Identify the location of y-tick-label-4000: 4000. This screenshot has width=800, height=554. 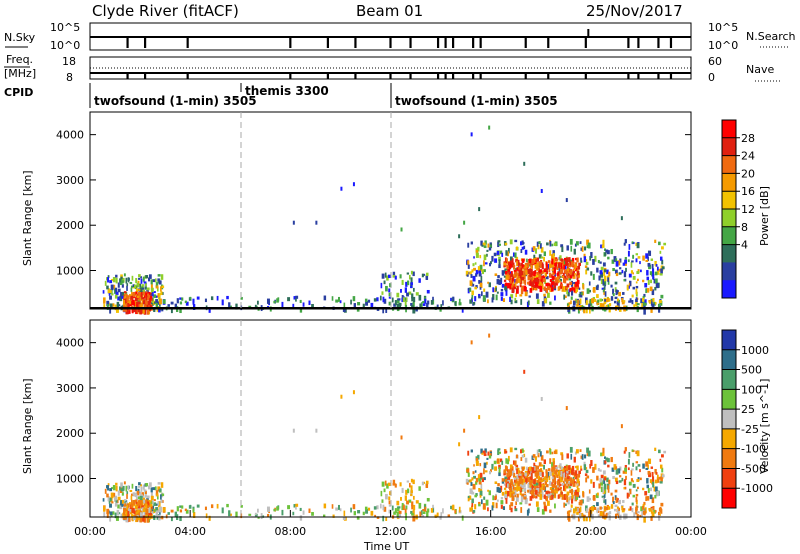
(70, 135).